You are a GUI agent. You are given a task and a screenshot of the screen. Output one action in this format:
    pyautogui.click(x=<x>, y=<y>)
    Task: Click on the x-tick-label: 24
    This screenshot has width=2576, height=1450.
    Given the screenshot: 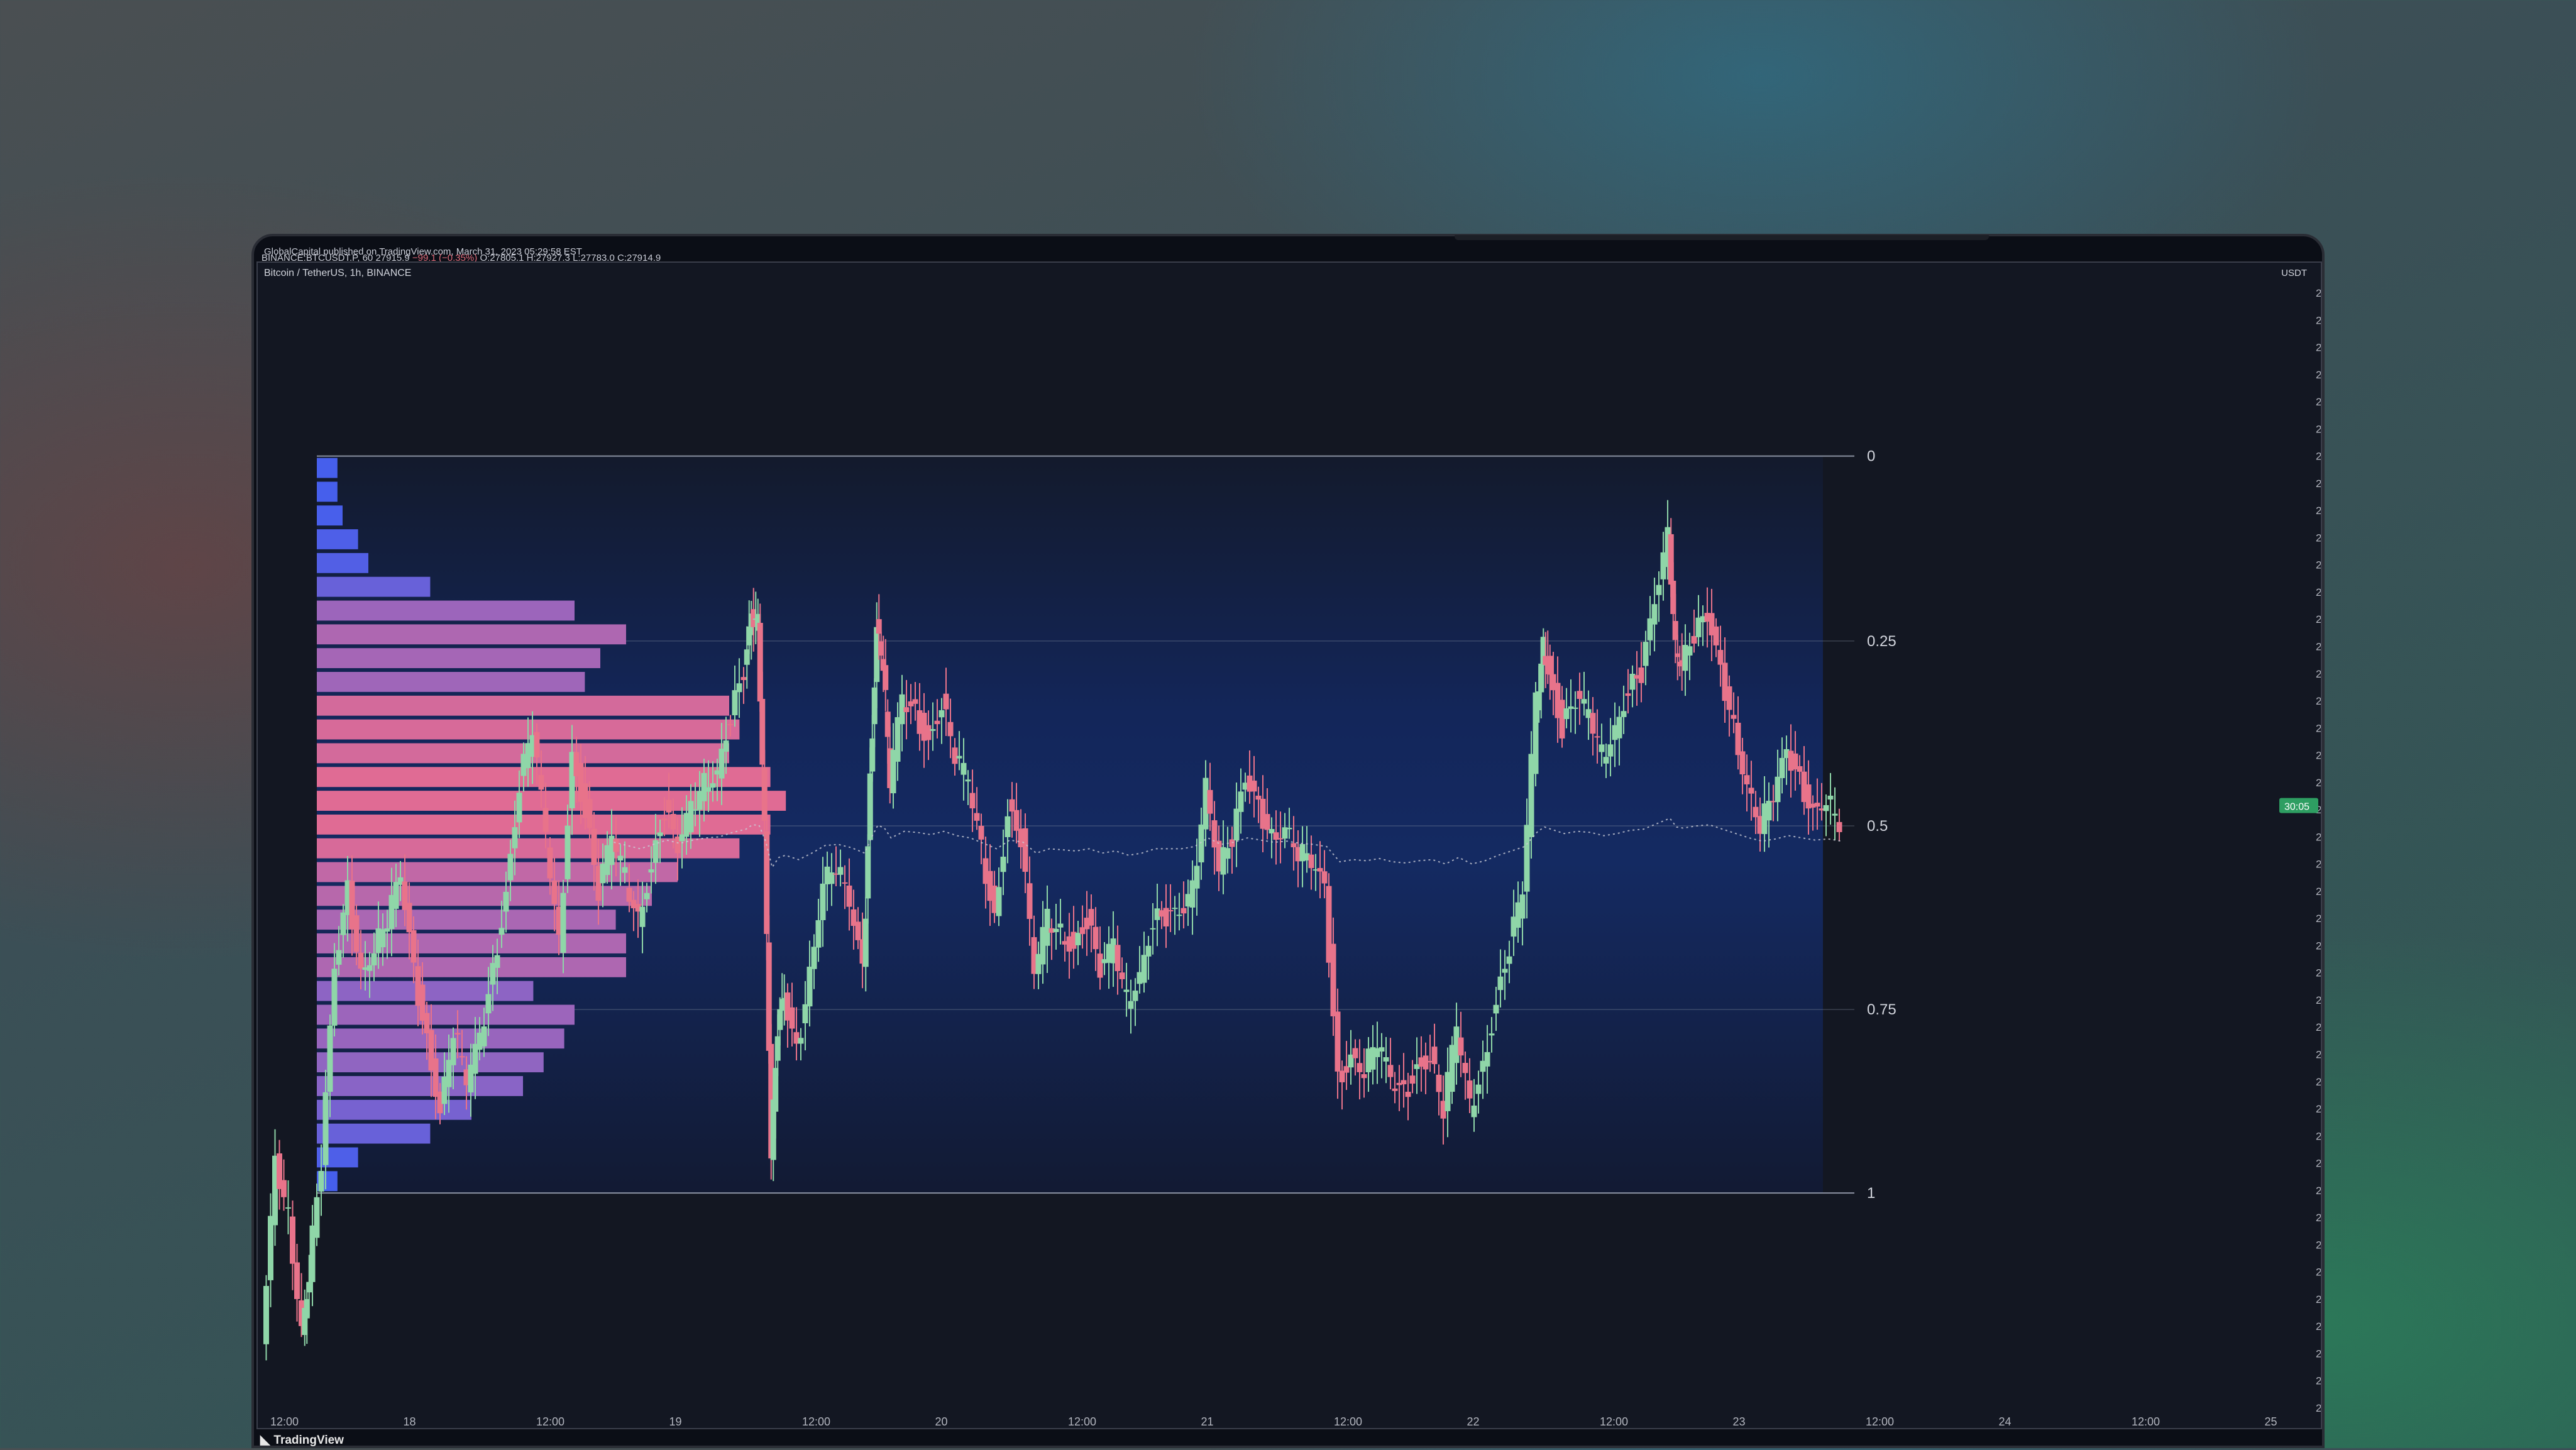 What is the action you would take?
    pyautogui.click(x=2006, y=1421)
    